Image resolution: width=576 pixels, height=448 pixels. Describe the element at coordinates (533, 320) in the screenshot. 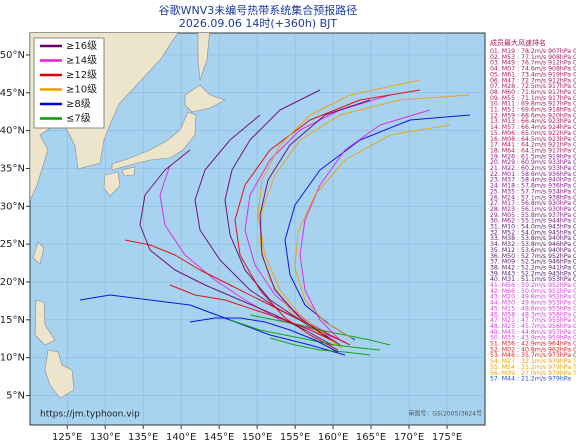

I see `ranking-entry: 47. M21 : 47.7m/s 955hPa C2` at that location.